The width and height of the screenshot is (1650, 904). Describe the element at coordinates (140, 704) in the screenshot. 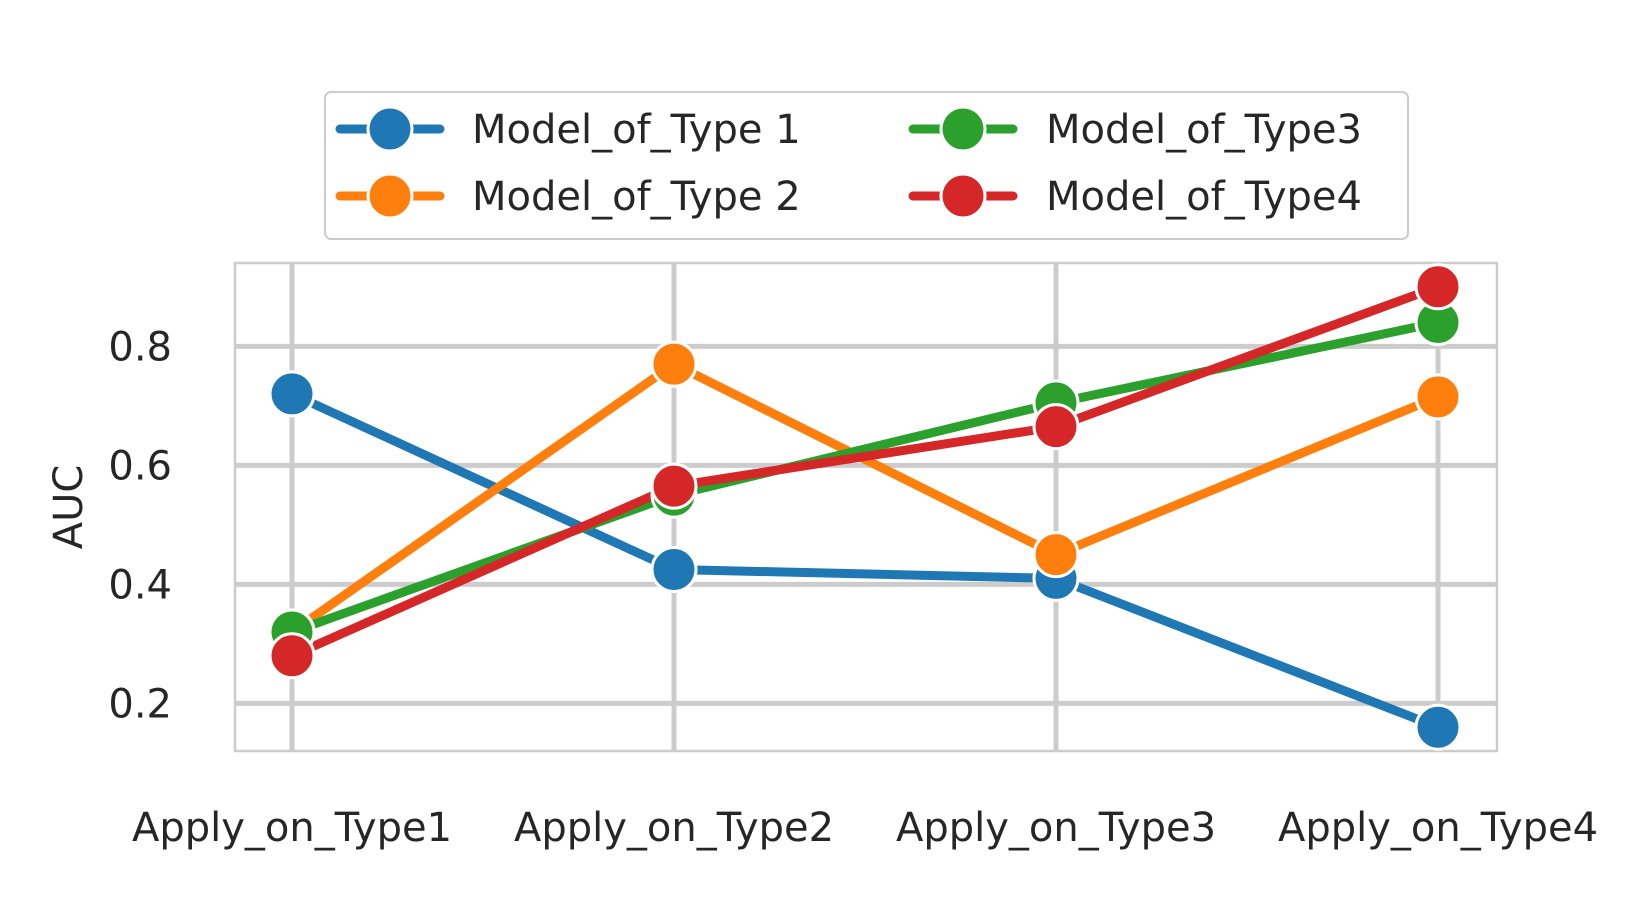

I see `y-tick-label: 0.2` at that location.